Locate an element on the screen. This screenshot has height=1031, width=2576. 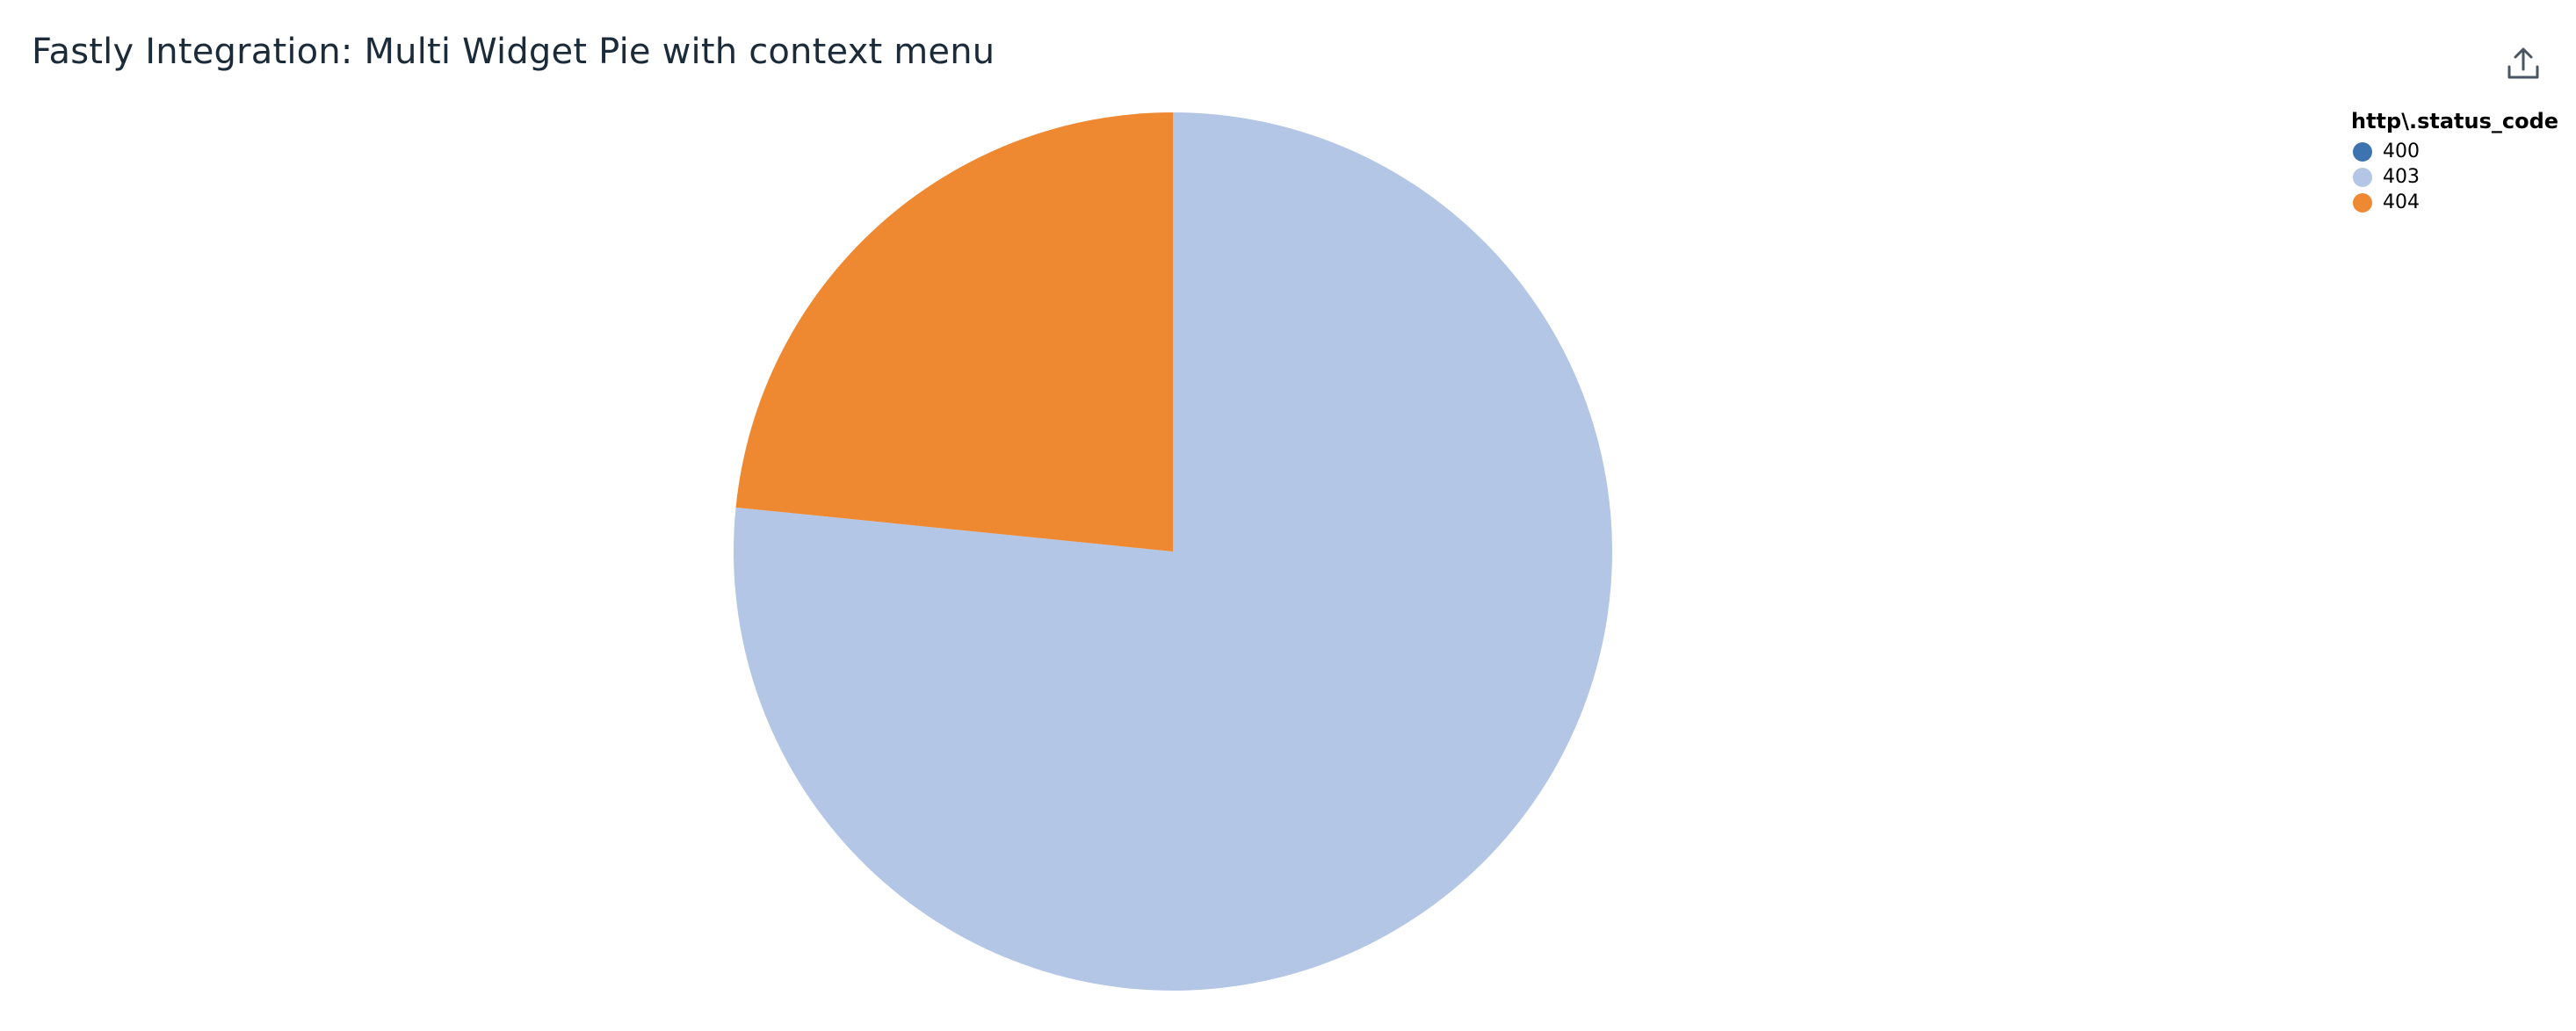
legend-label: 403 is located at coordinates (2401, 177).